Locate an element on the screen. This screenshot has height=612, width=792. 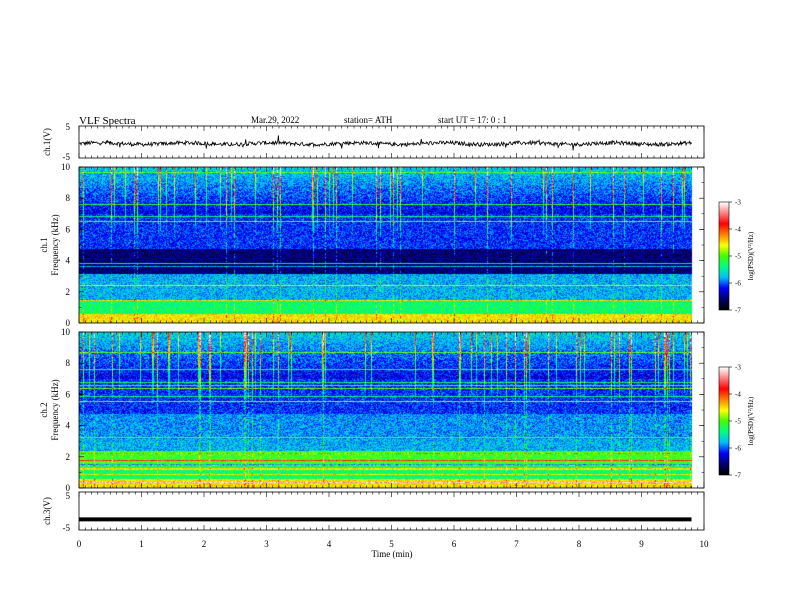
ch2-ylabel-line2: Frequency (kHz) is located at coordinates (55, 409).